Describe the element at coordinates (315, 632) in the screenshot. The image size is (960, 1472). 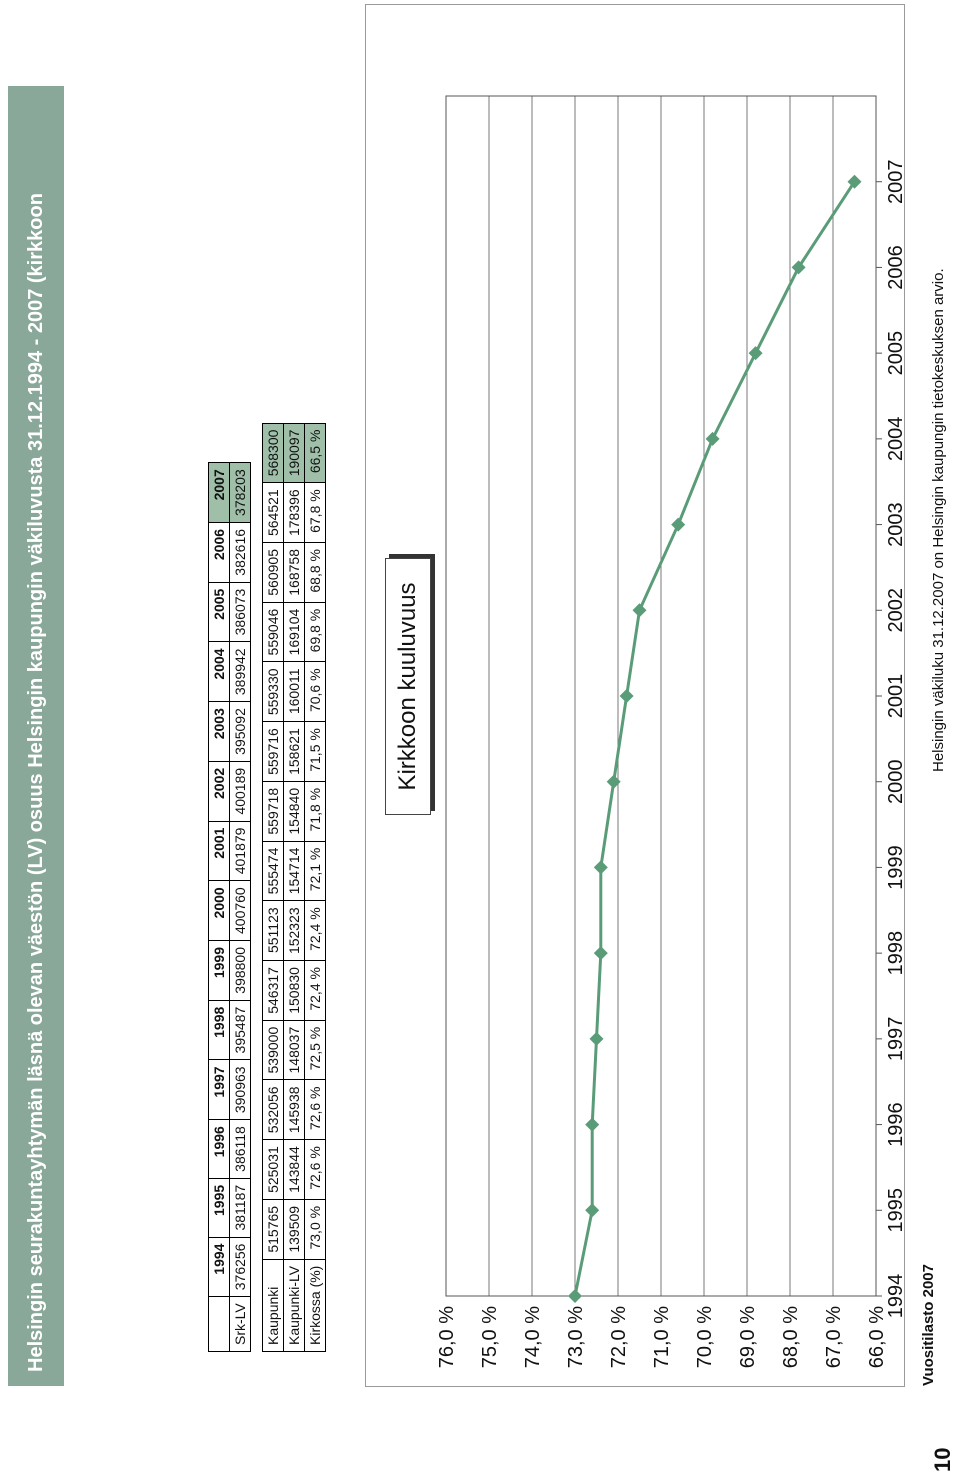
I see `kirkossa-cell: 69,8 %` at that location.